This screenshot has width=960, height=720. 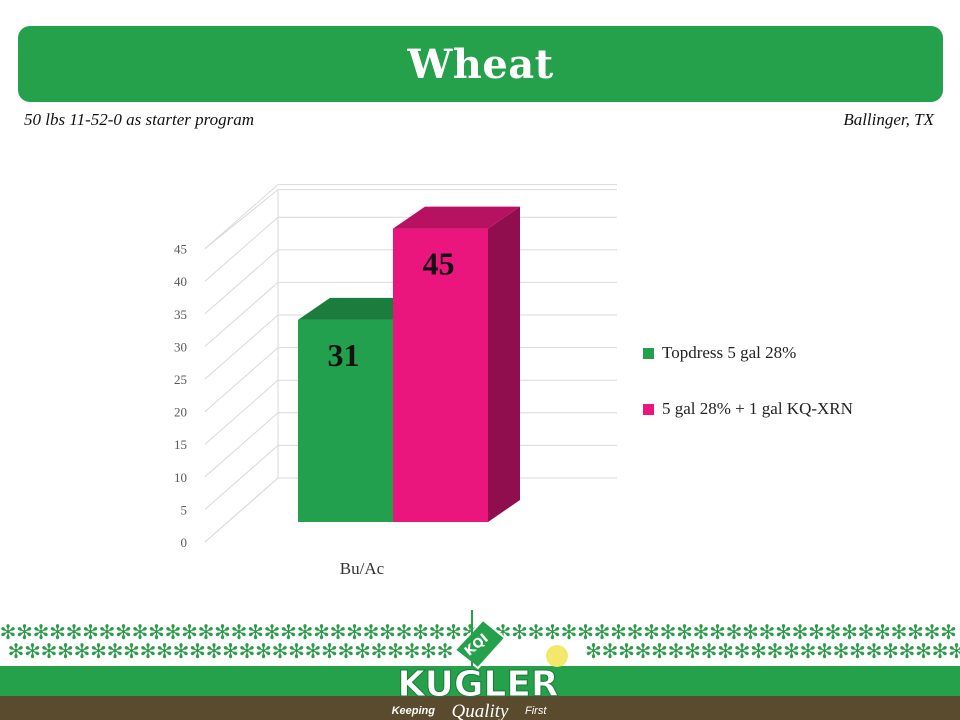 What do you see at coordinates (180, 379) in the screenshot?
I see `y-tick-label: 25` at bounding box center [180, 379].